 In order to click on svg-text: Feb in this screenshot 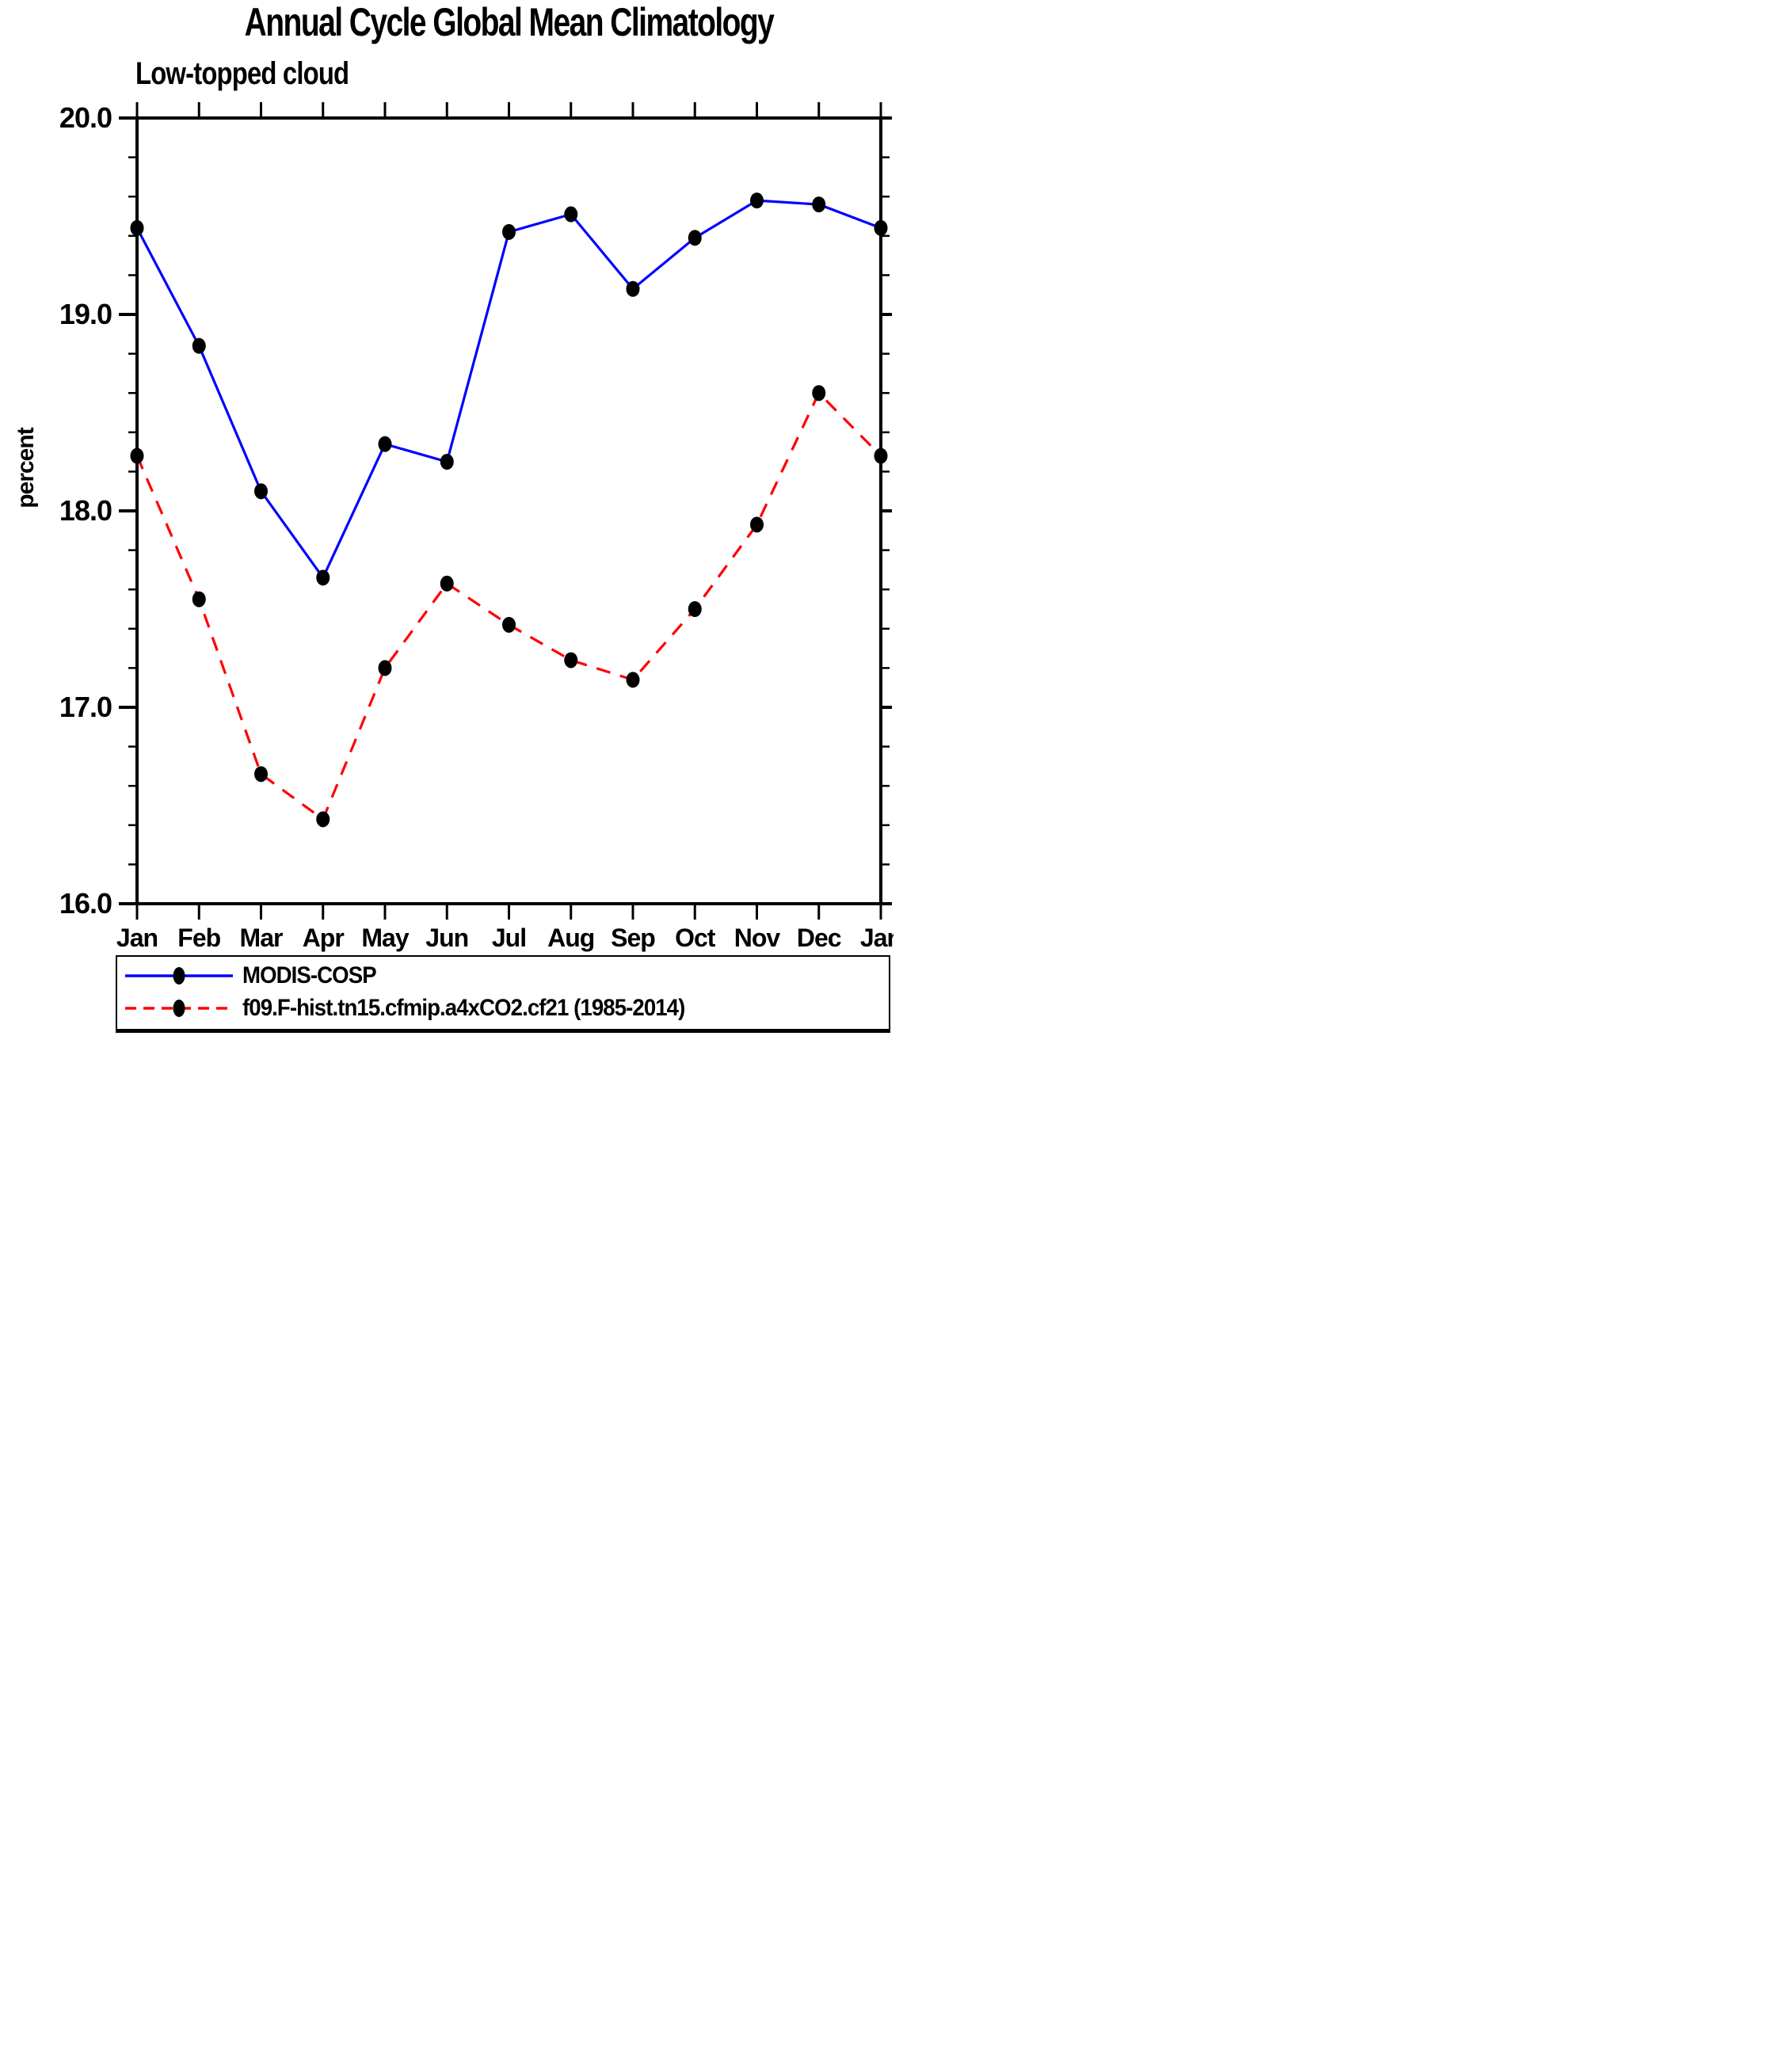, I will do `click(198, 938)`.